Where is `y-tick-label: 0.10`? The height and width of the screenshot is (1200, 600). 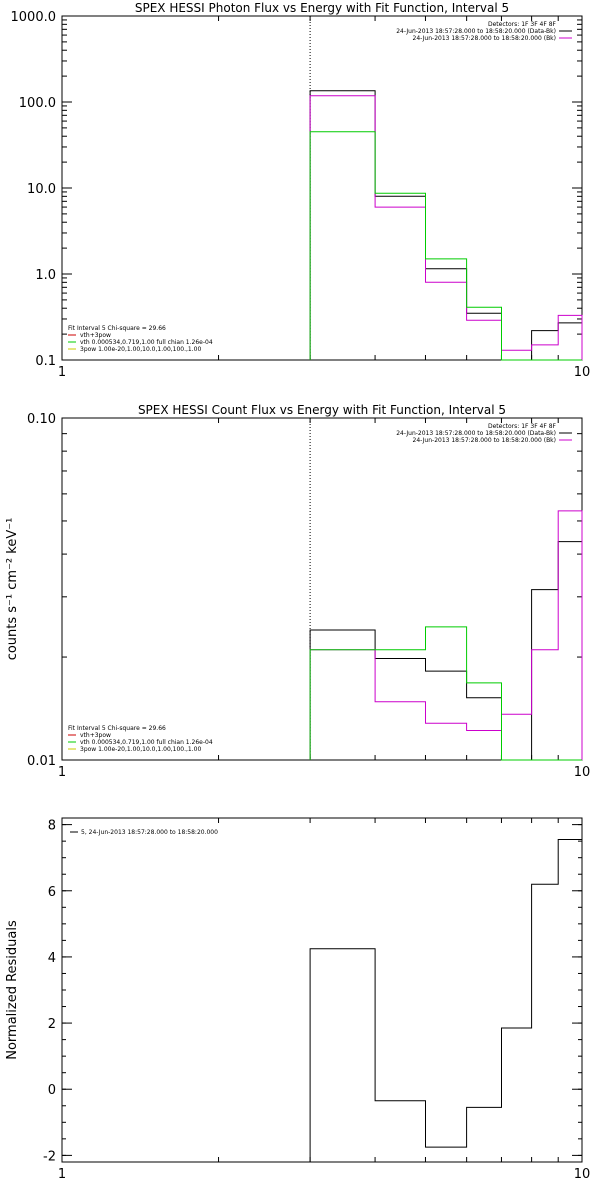
y-tick-label: 0.10 is located at coordinates (41, 419).